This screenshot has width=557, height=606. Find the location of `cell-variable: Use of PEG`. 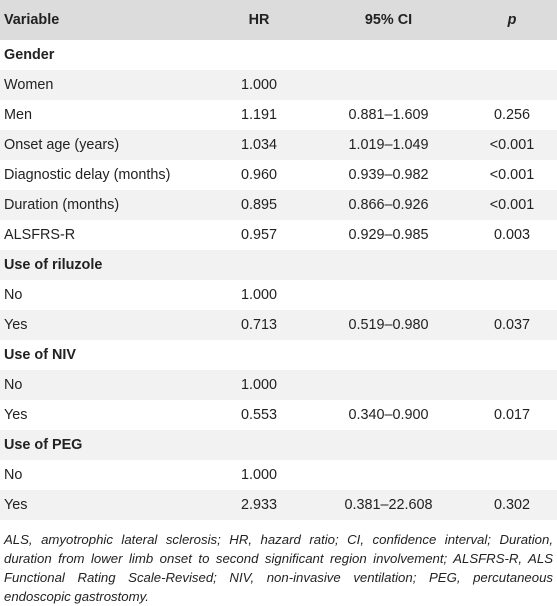

cell-variable: Use of PEG is located at coordinates (43, 445).